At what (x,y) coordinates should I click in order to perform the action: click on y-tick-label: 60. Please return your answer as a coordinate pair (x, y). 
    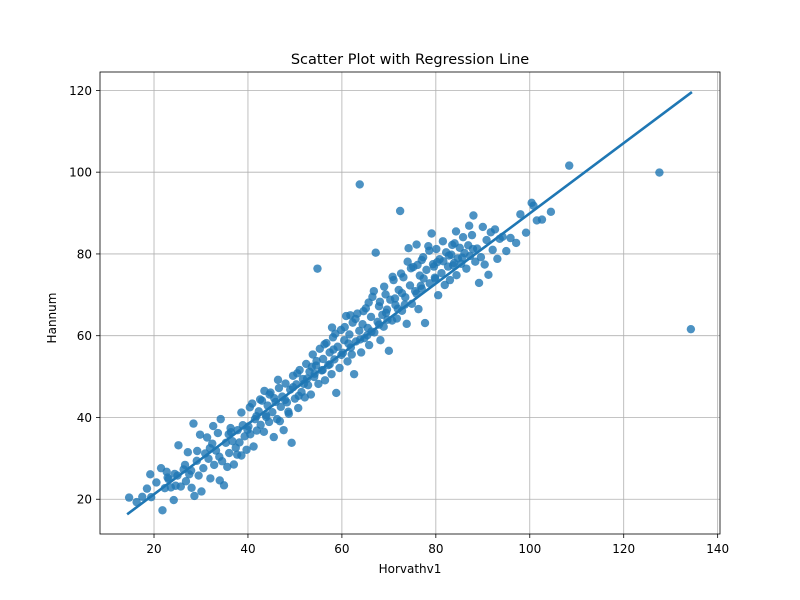
    Looking at the image, I should click on (84, 336).